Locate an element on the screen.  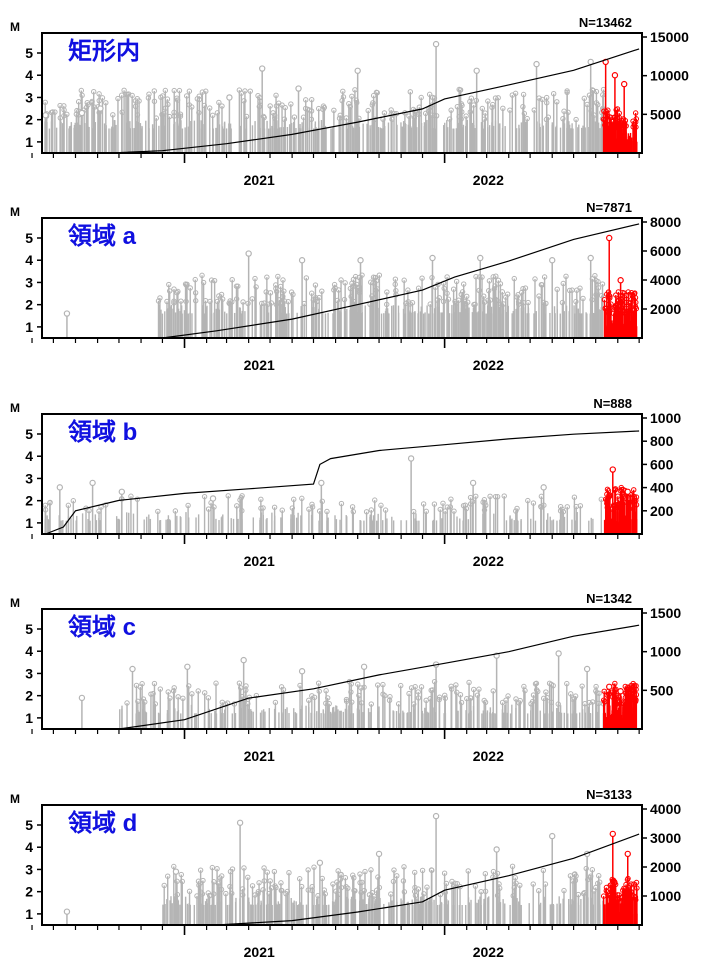
count-tick-label: 8000 is located at coordinates (665, 222).